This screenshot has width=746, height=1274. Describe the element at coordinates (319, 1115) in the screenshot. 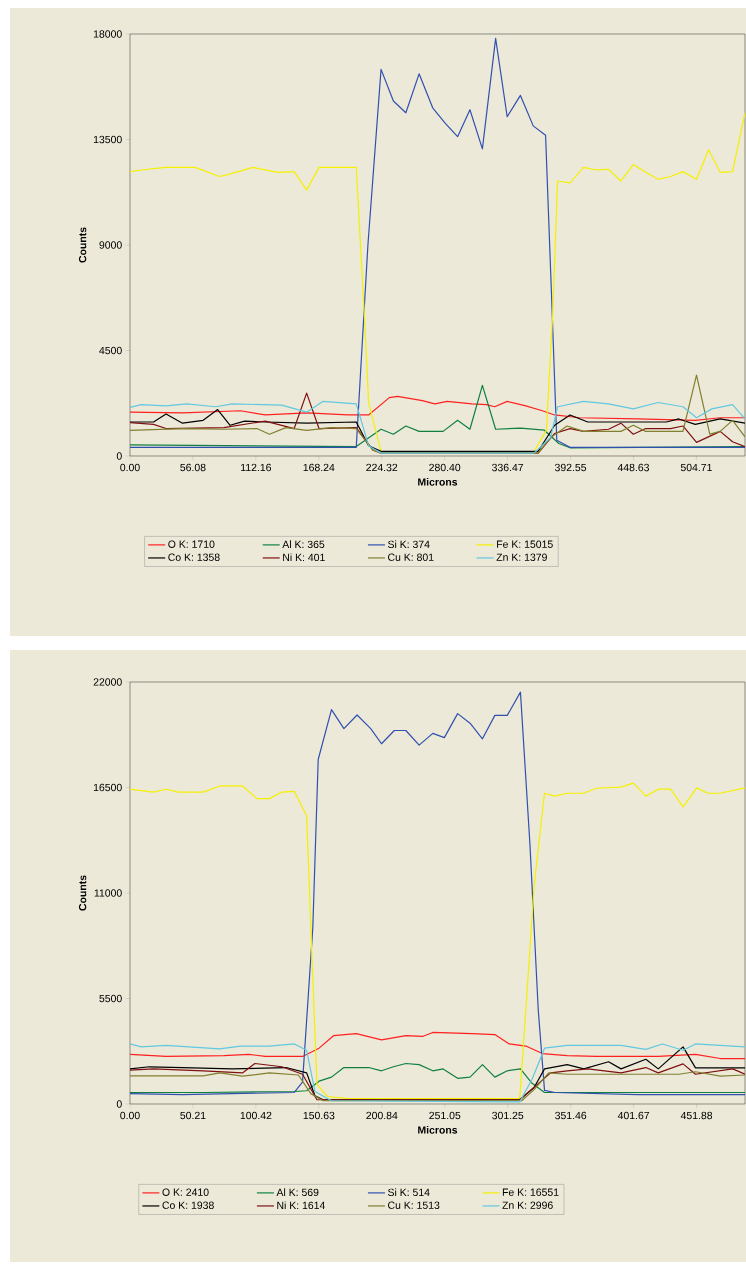

I see `x-tick-label: 150.63` at that location.